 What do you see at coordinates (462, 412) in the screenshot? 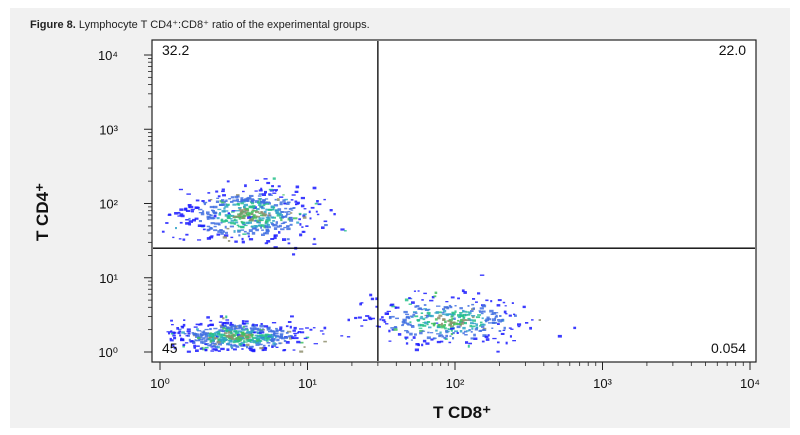
I see `x-axis-title: T CD8⁺` at bounding box center [462, 412].